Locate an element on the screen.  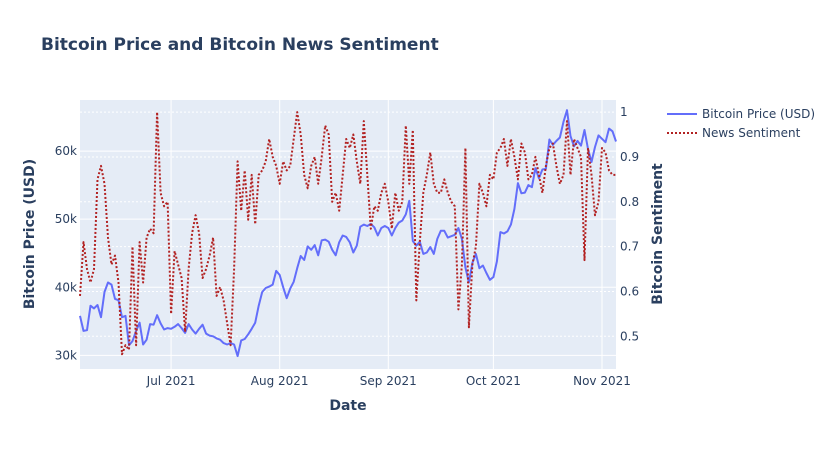
y-right-tick-label: 0.9 is located at coordinates (629, 157).